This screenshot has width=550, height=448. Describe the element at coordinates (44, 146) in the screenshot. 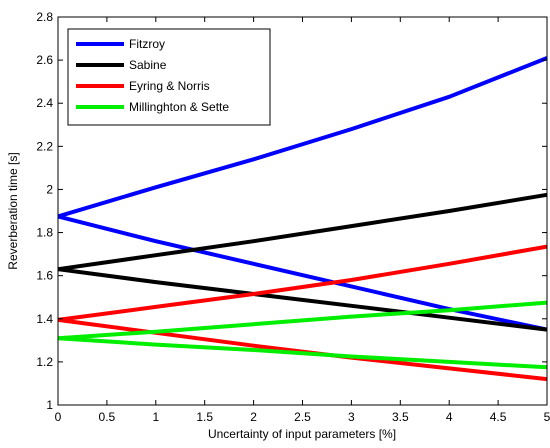

I see `y-tick-label: 2.2` at that location.